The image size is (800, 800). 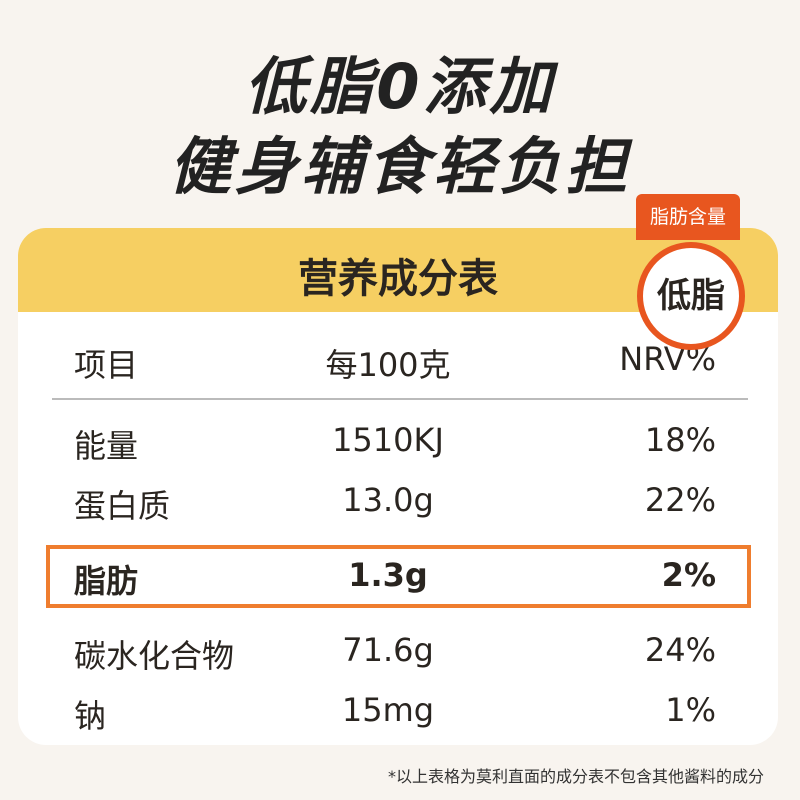 What do you see at coordinates (398, 279) in the screenshot?
I see `table-title: 营养成分表` at bounding box center [398, 279].